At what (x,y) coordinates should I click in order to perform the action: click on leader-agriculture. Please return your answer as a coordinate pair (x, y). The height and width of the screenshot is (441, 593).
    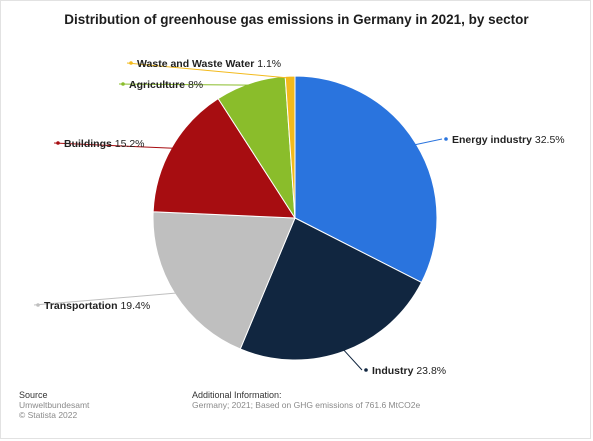
    Looking at the image, I should click on (184, 84).